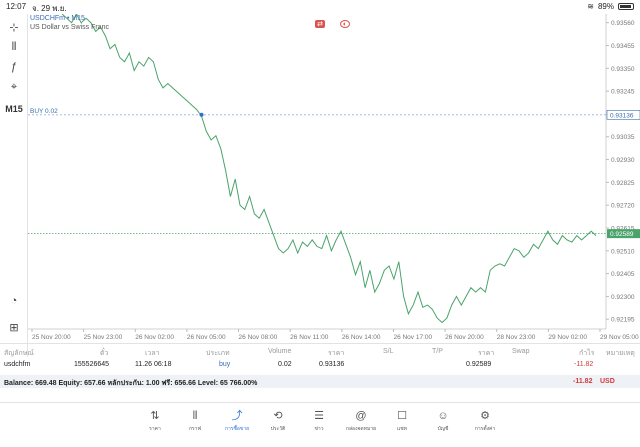  Describe the element at coordinates (443, 424) in the screenshot. I see `nav-account: ☺ บัญชี` at that location.